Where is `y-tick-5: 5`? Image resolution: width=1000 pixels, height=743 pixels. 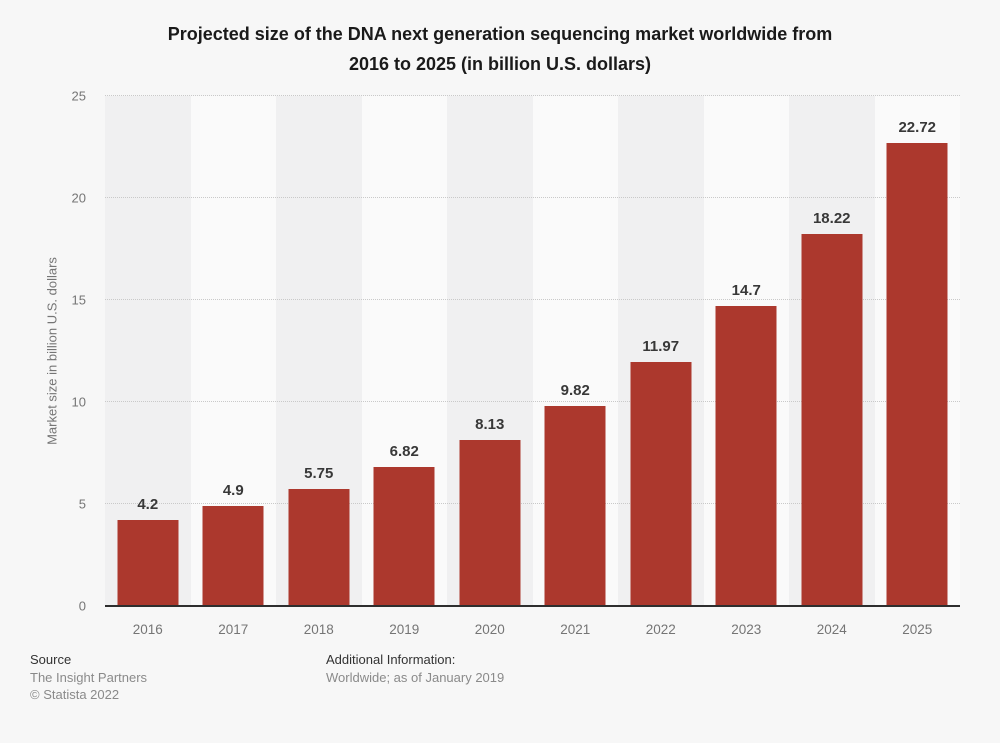
y-tick-5: 5 is located at coordinates (82, 504).